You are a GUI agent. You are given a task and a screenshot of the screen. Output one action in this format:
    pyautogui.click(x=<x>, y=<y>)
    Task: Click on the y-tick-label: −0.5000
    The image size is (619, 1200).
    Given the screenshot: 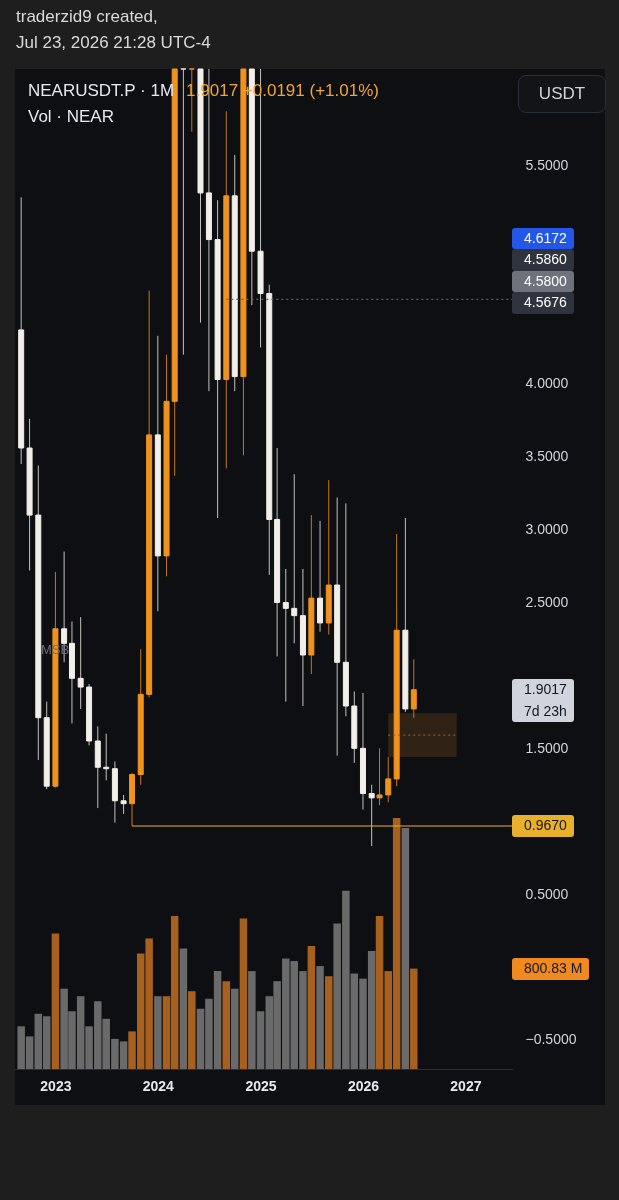 What is the action you would take?
    pyautogui.click(x=551, y=1039)
    